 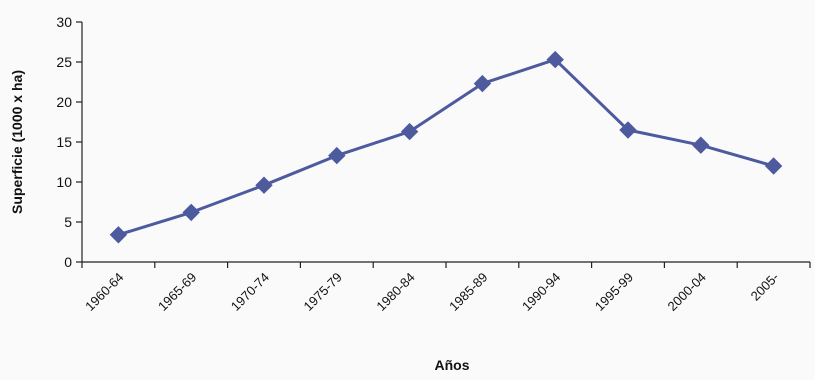 I want to click on x-tick-label: 2000-04, so click(x=687, y=292).